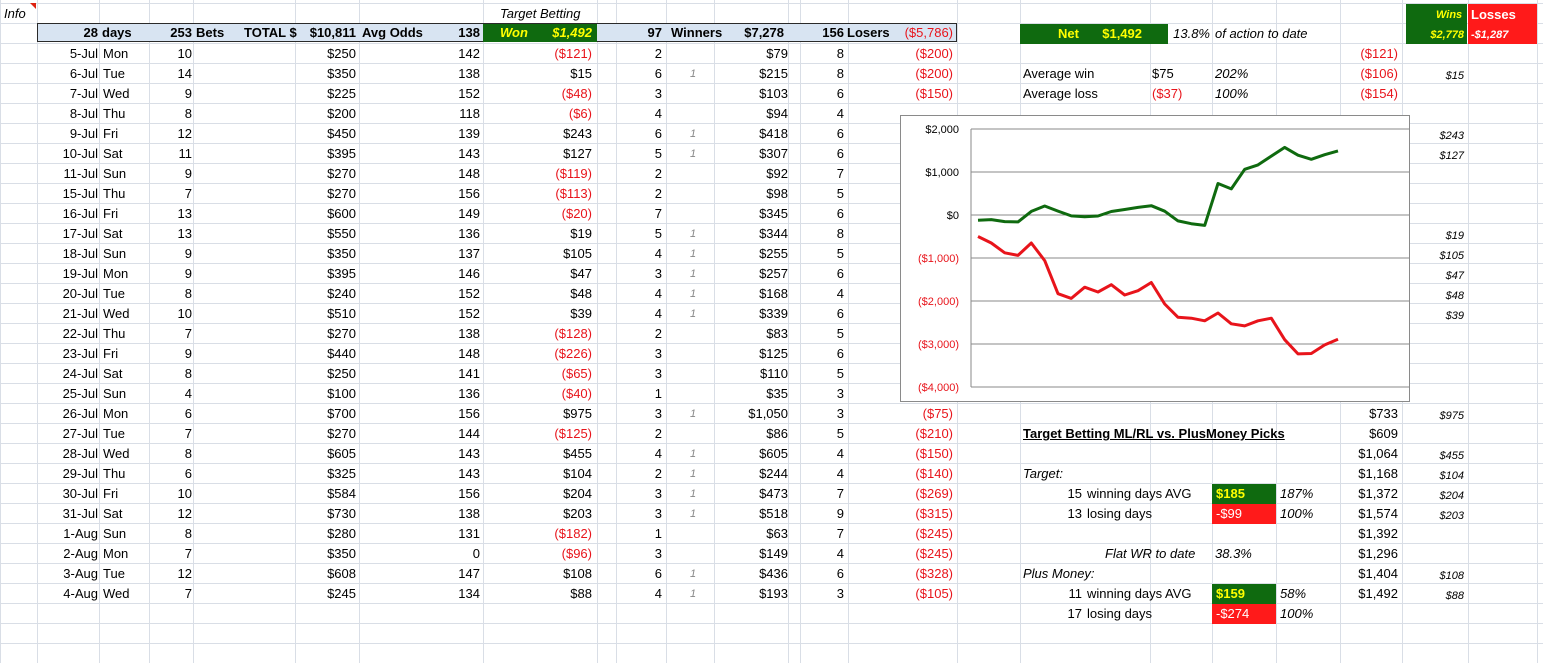 Image resolution: width=1543 pixels, height=663 pixels. I want to click on row-date: 7-Jul, so click(83, 93).